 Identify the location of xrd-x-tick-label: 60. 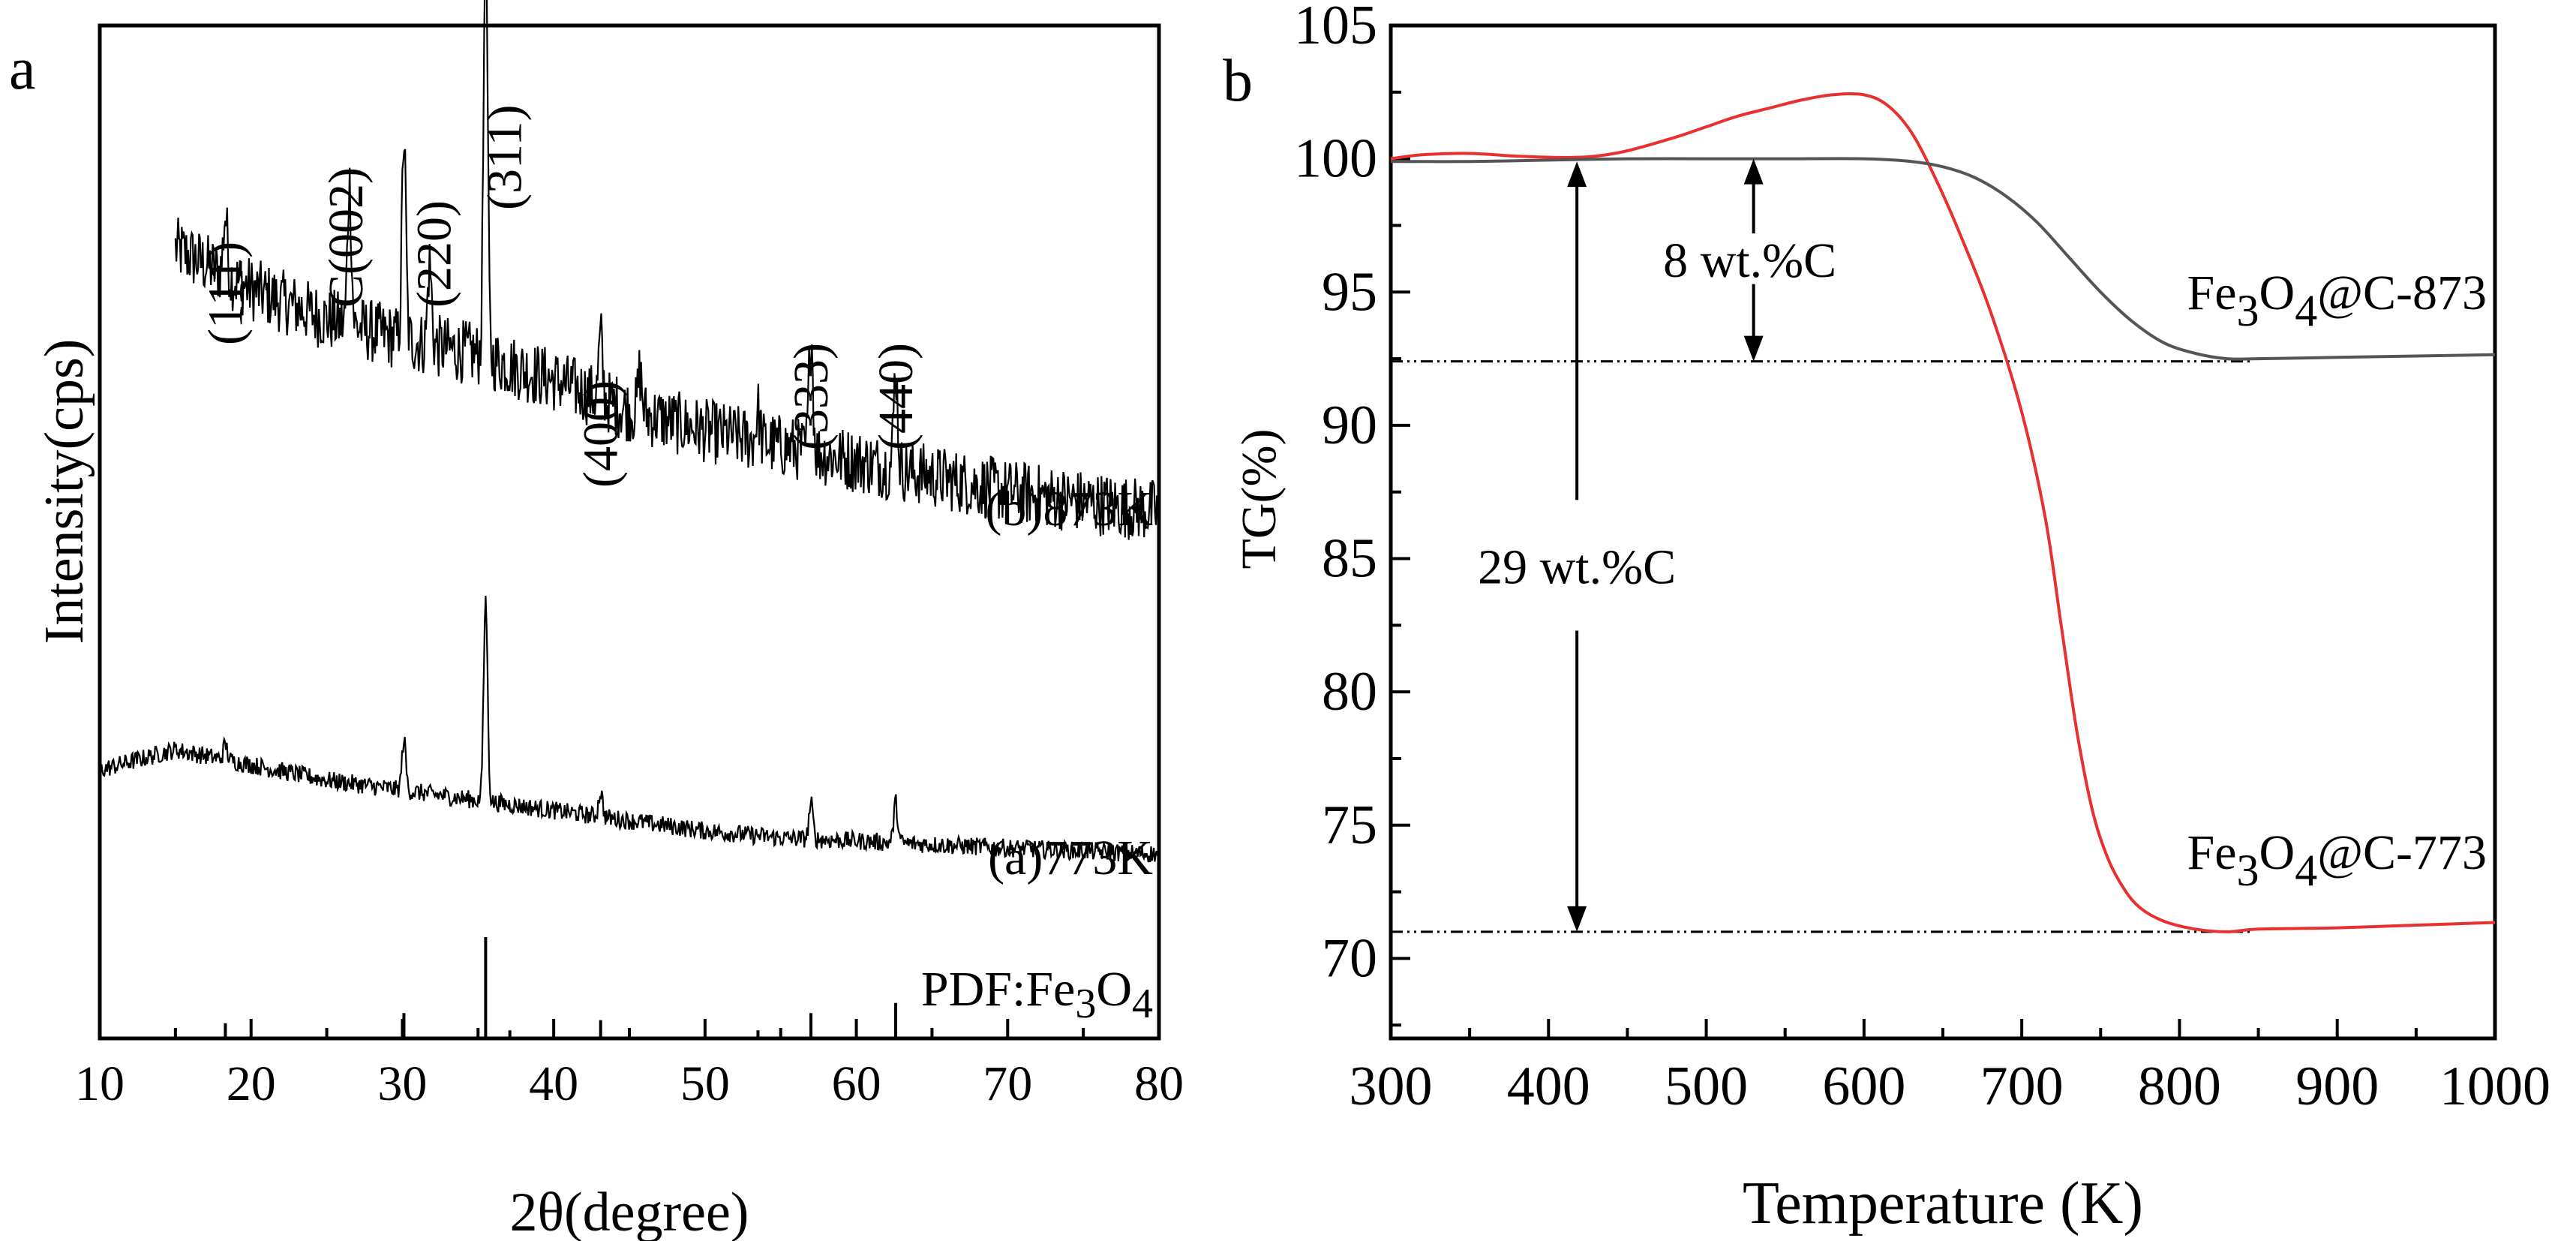
(856, 1083).